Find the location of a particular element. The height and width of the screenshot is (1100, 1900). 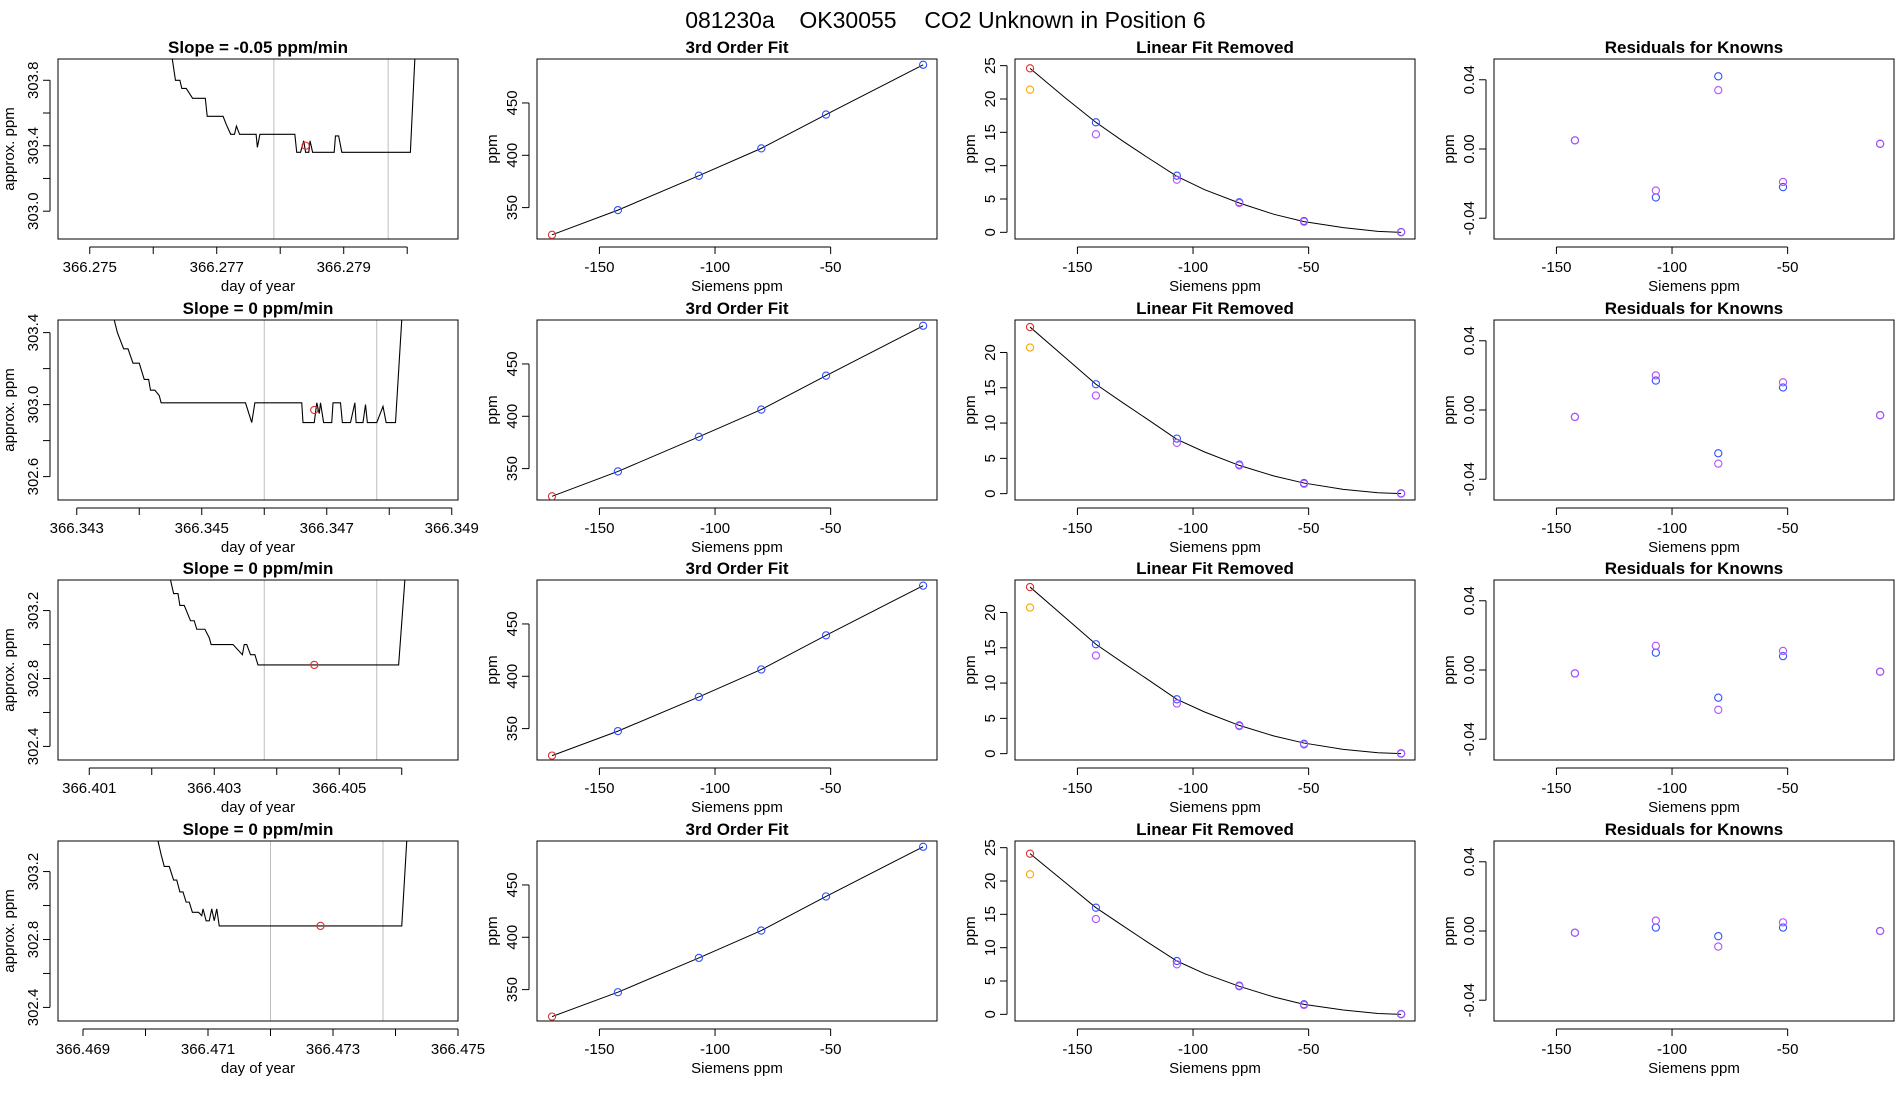

y-tick-label: 302.4 is located at coordinates (33, 747).